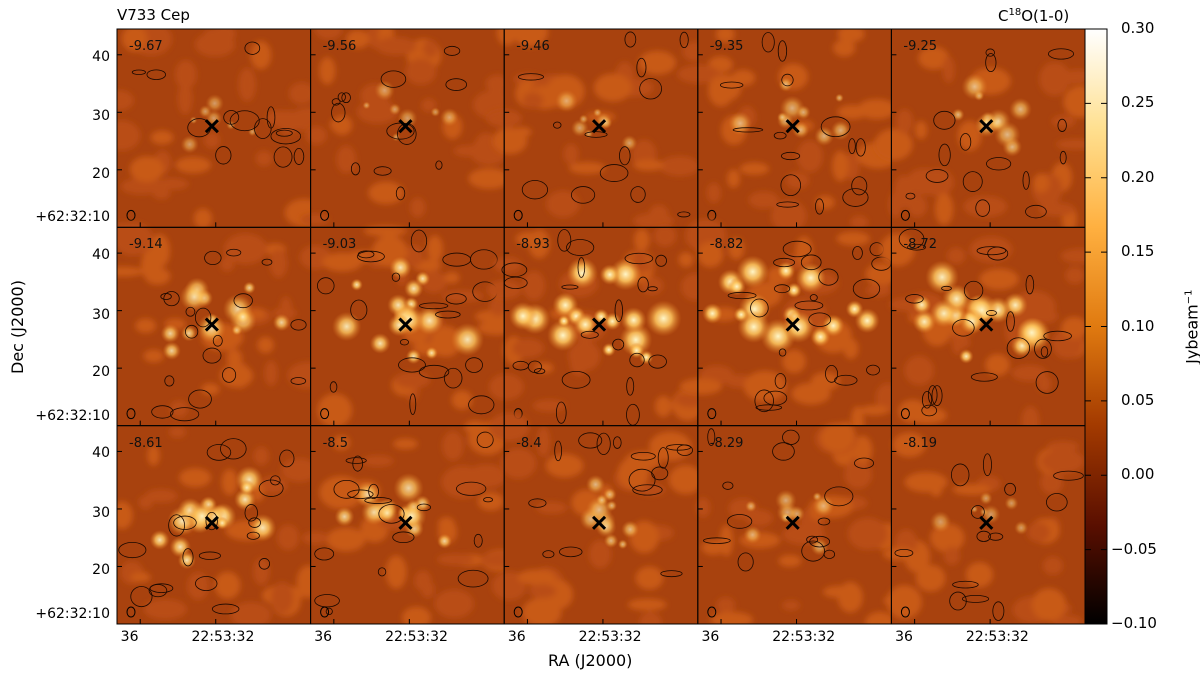 This screenshot has width=1200, height=679. I want to click on panel-velocity-label: -8.5, so click(335, 443).